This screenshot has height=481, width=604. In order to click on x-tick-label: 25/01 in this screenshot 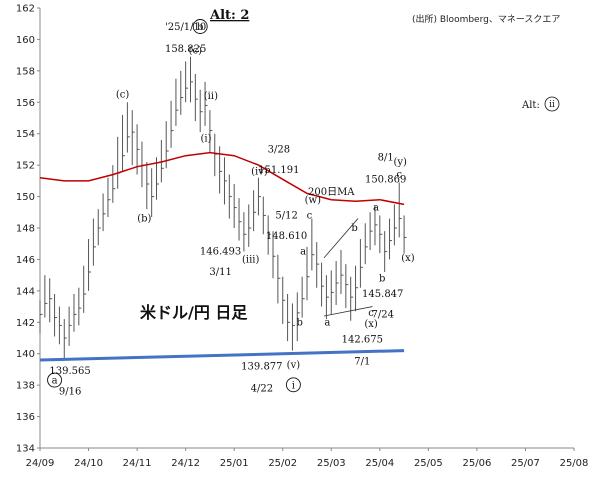, I will do `click(234, 463)`.